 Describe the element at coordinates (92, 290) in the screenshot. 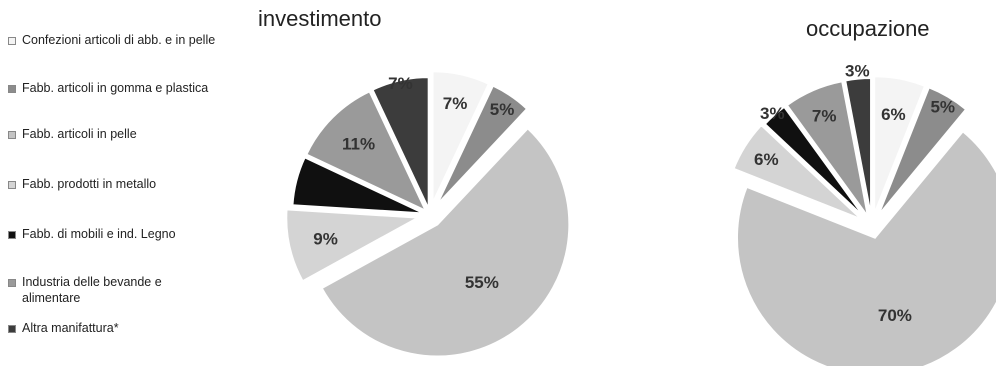

I see `legend-label: Industria delle bevande e alimentare` at that location.